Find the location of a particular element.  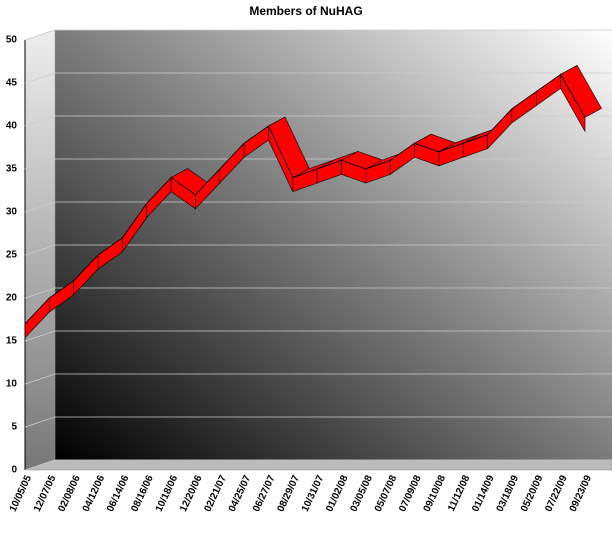

x-tick-label: 07/22/09 is located at coordinates (556, 493).